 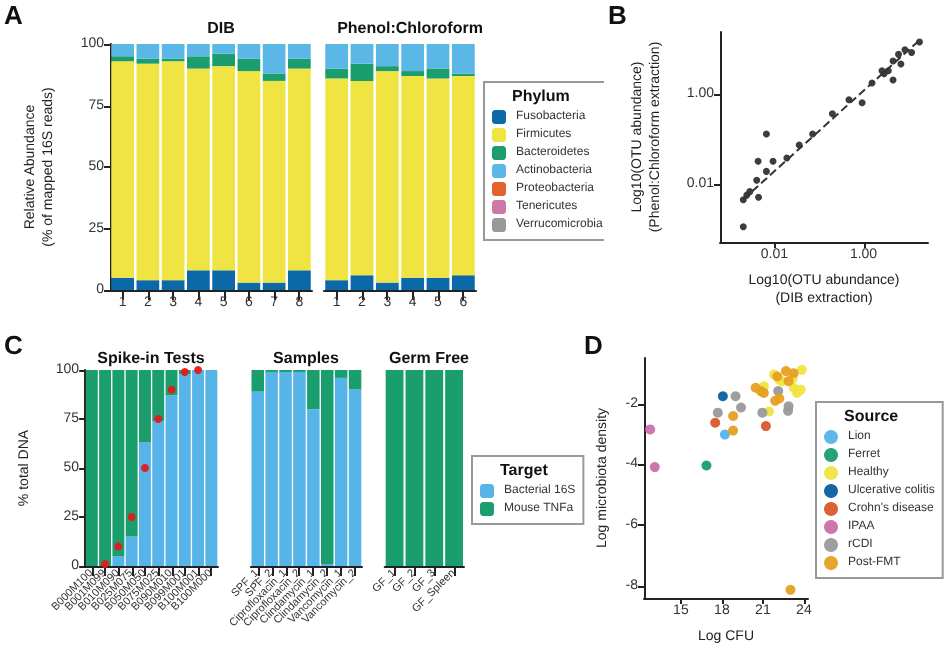 I want to click on chart-title: Phenol:Chloroform, so click(x=410, y=28).